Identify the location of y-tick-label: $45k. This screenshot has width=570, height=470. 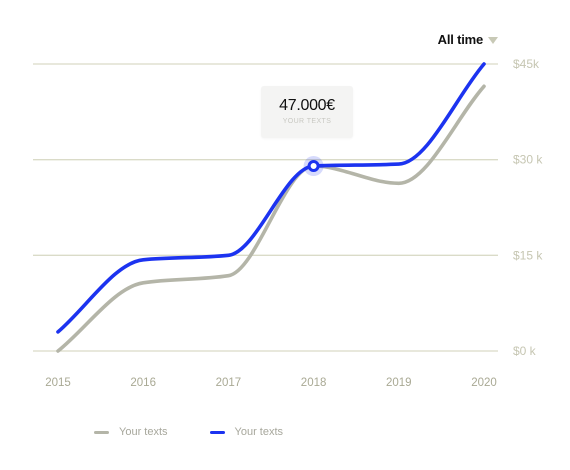
(526, 64).